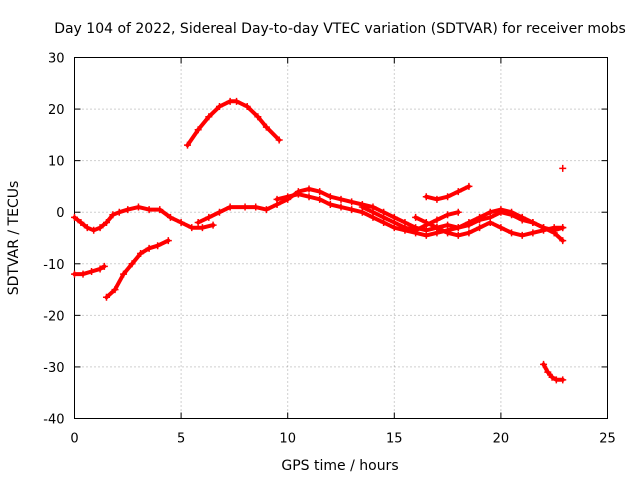  Describe the element at coordinates (53, 265) in the screenshot. I see `y-tick-label: -10` at that location.